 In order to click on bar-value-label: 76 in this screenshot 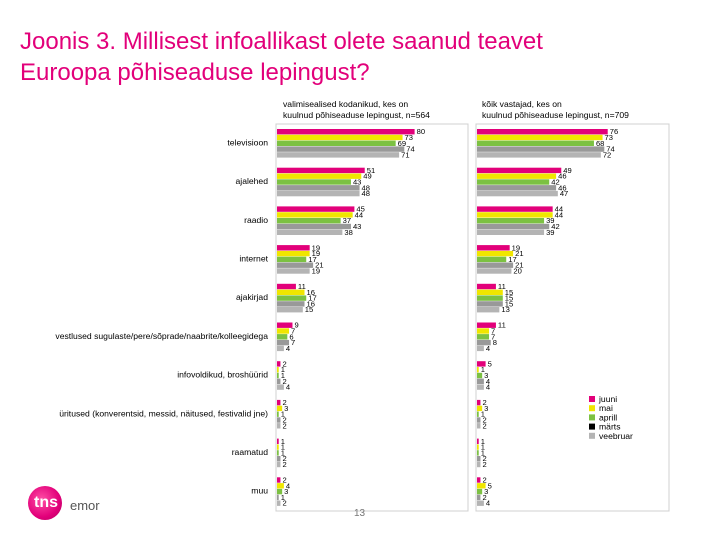, I will do `click(614, 131)`.